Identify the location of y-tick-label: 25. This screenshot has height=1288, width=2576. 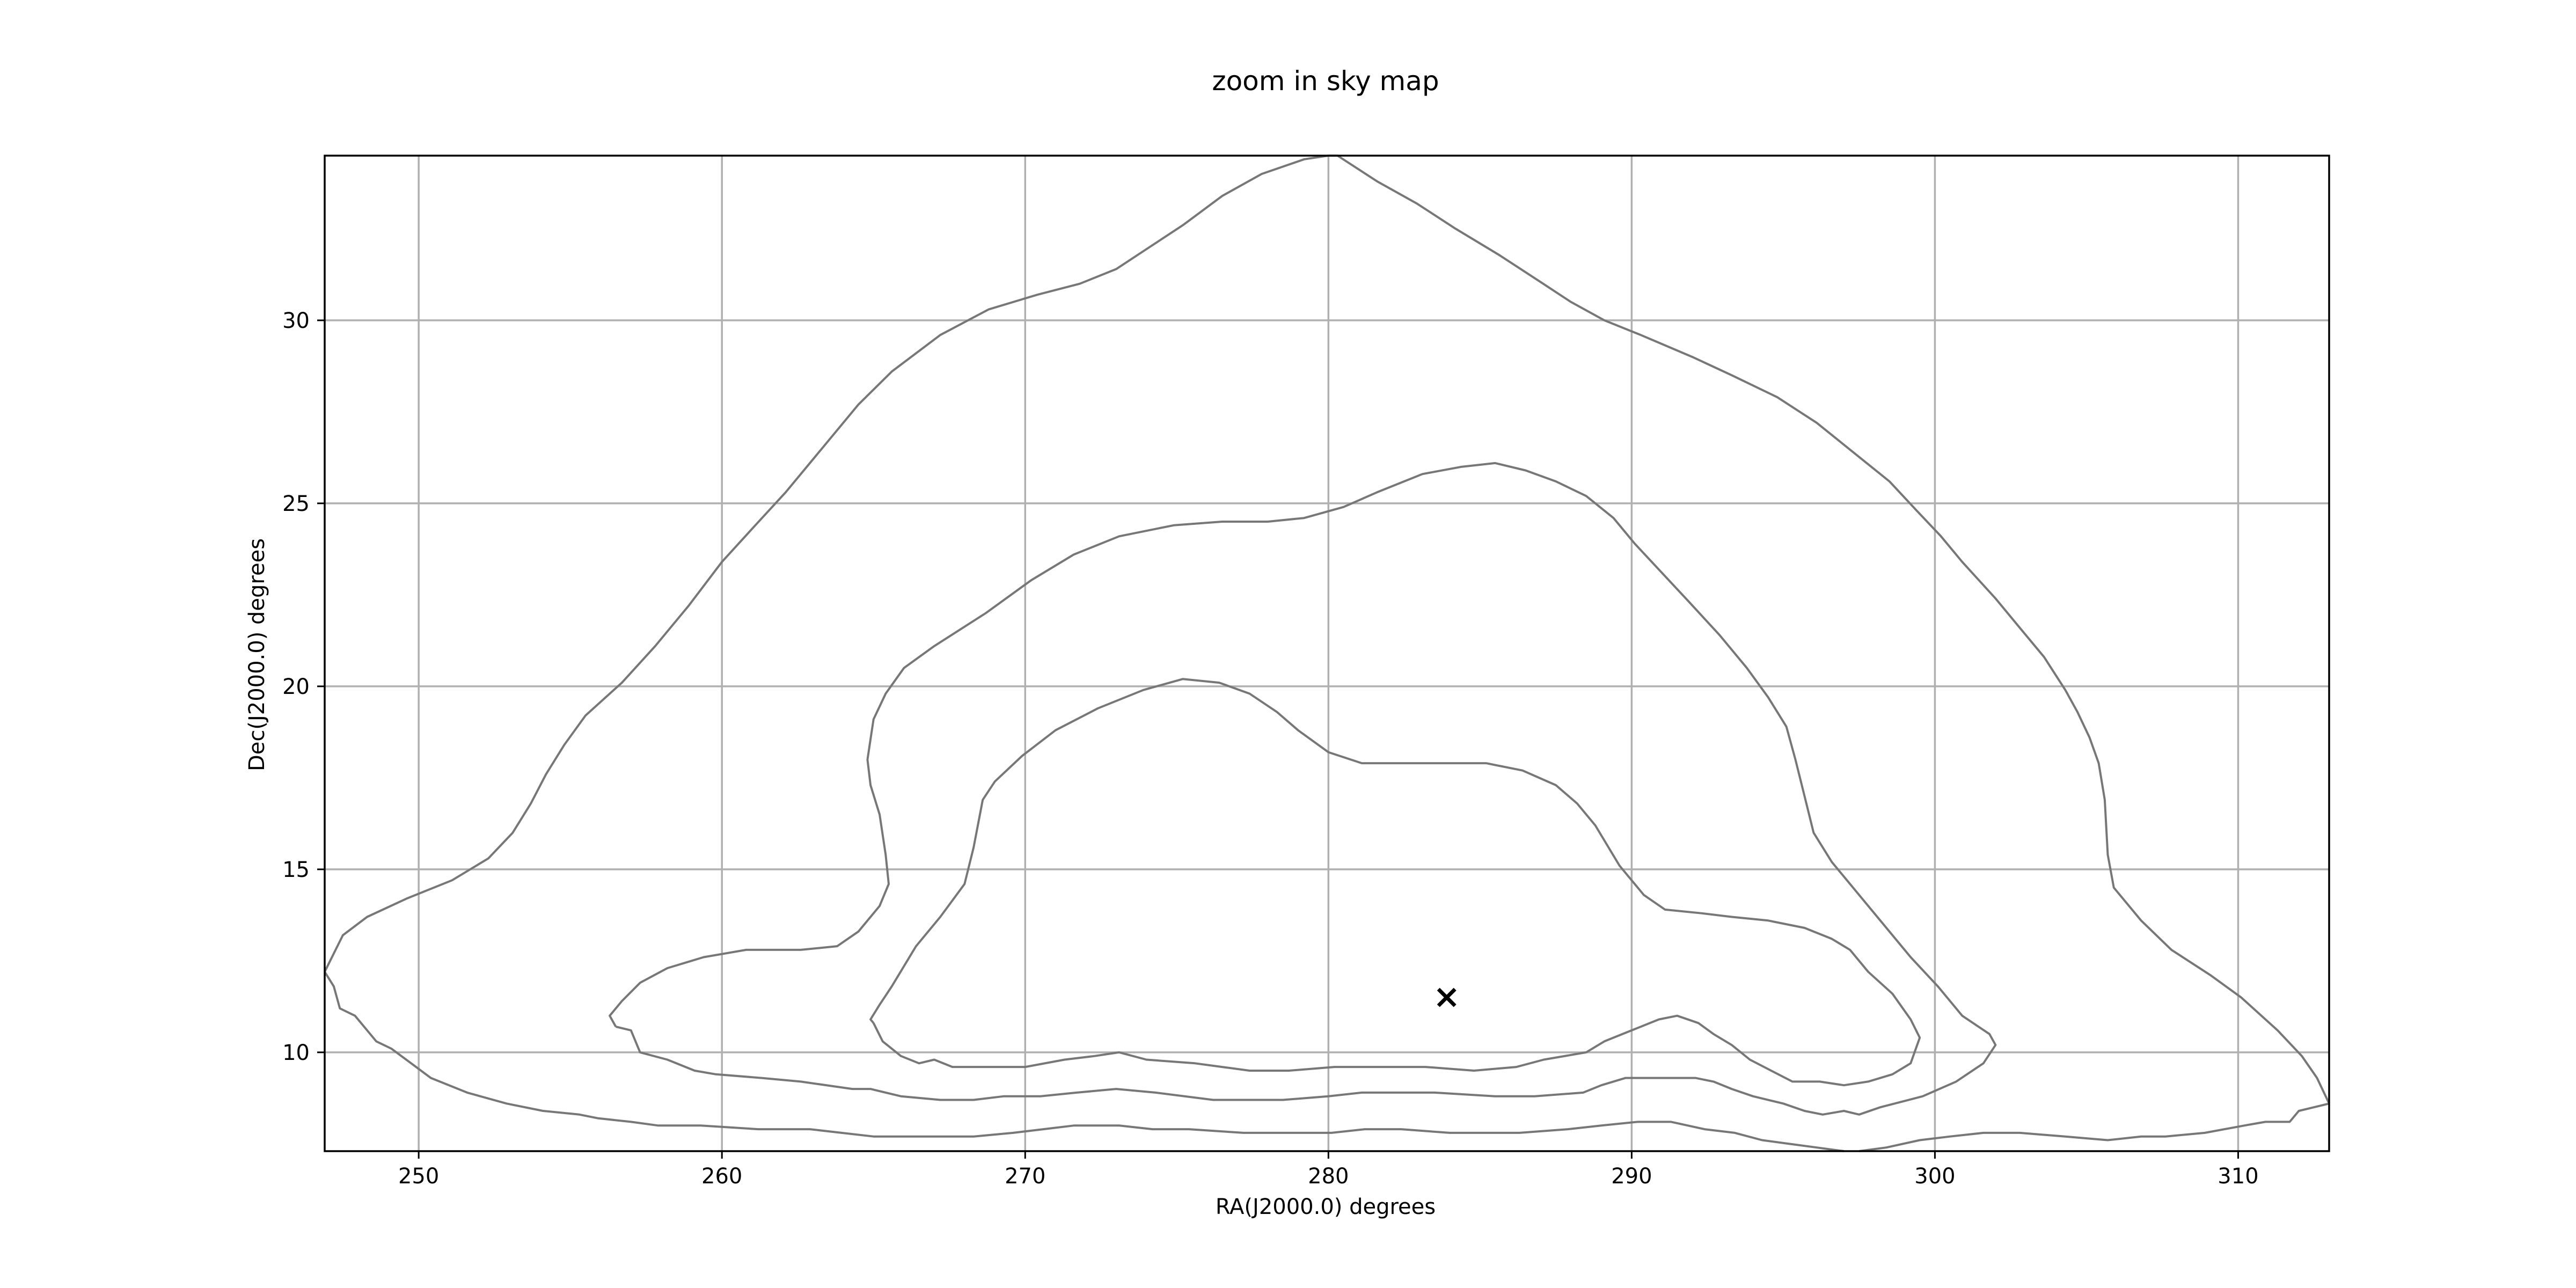
(296, 504).